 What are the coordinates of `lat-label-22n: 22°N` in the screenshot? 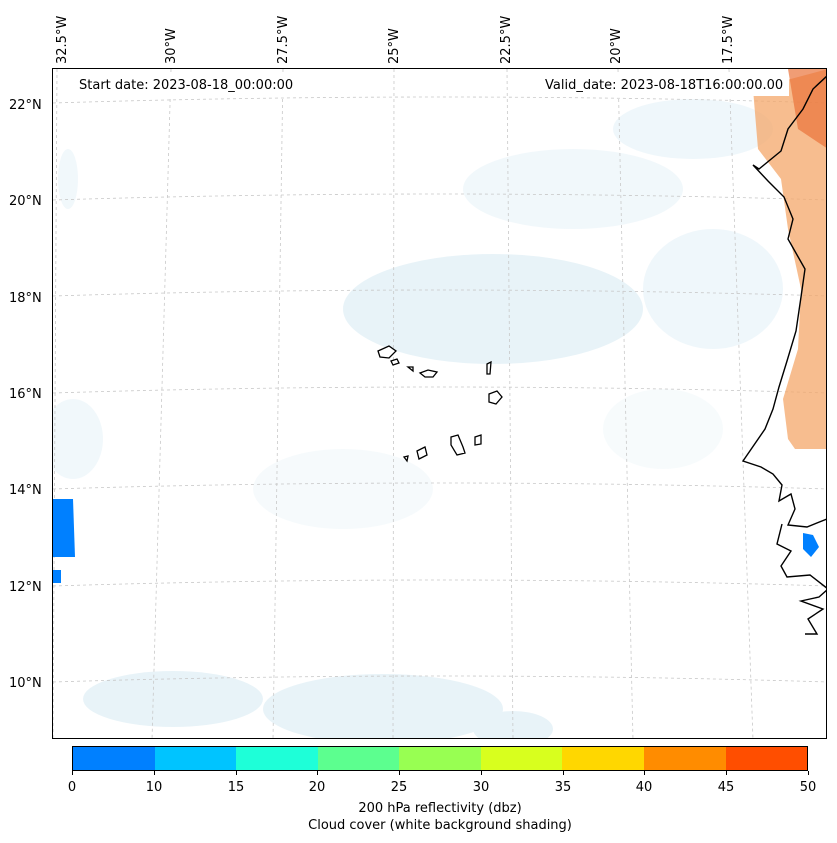 It's located at (25, 105).